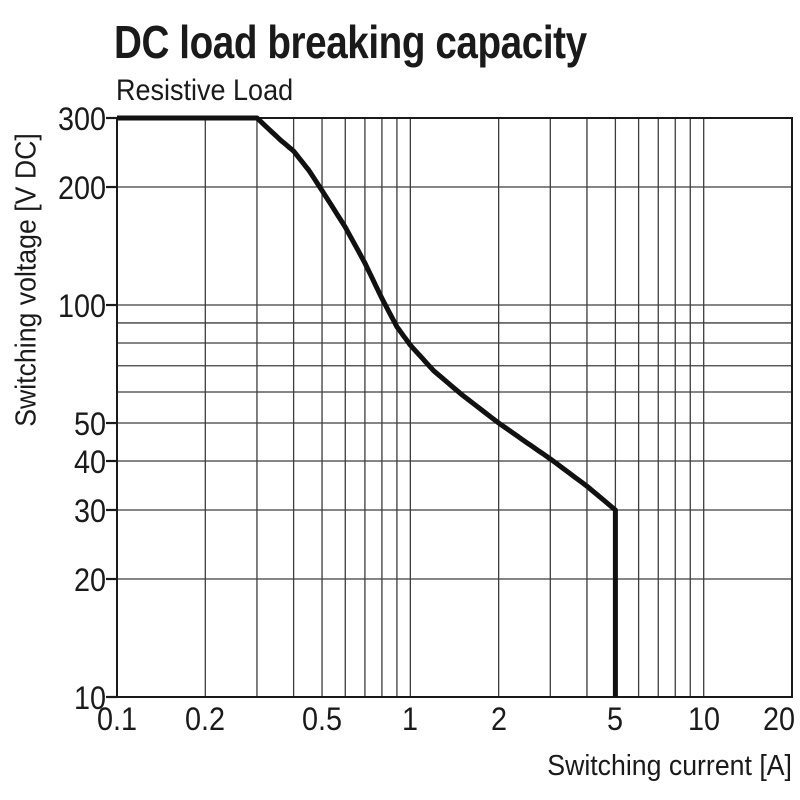  I want to click on y-tick-label: 10, so click(89, 698).